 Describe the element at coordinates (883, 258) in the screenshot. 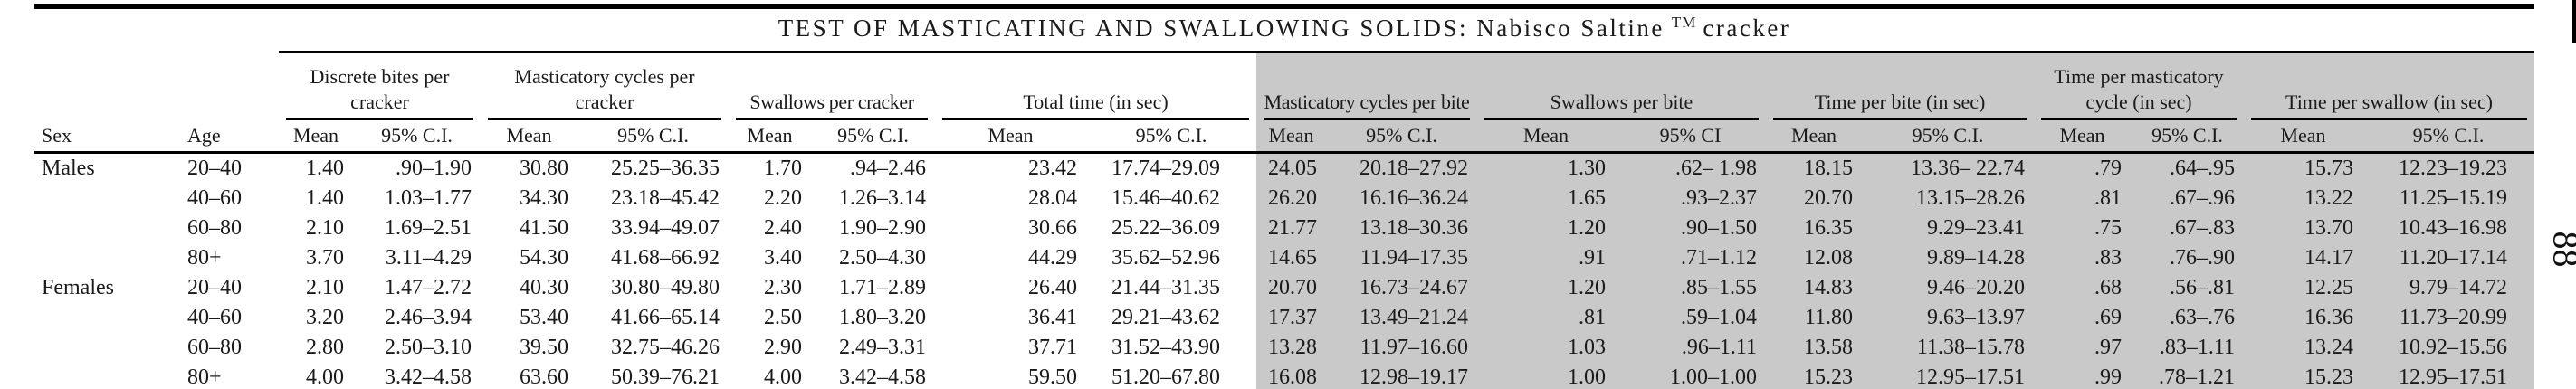

I see `cell: 2.50–4.30` at that location.